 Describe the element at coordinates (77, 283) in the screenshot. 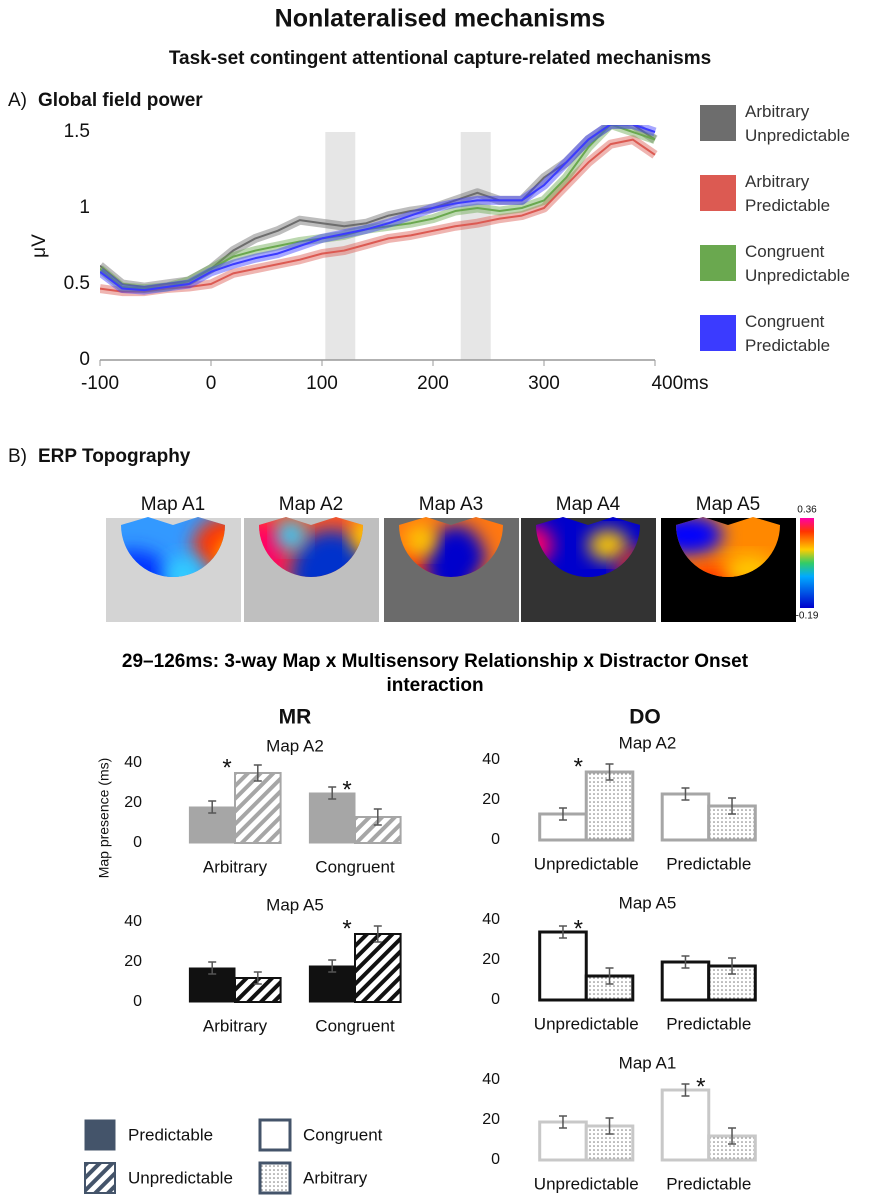

I see `y-tick-label: 0.5` at that location.